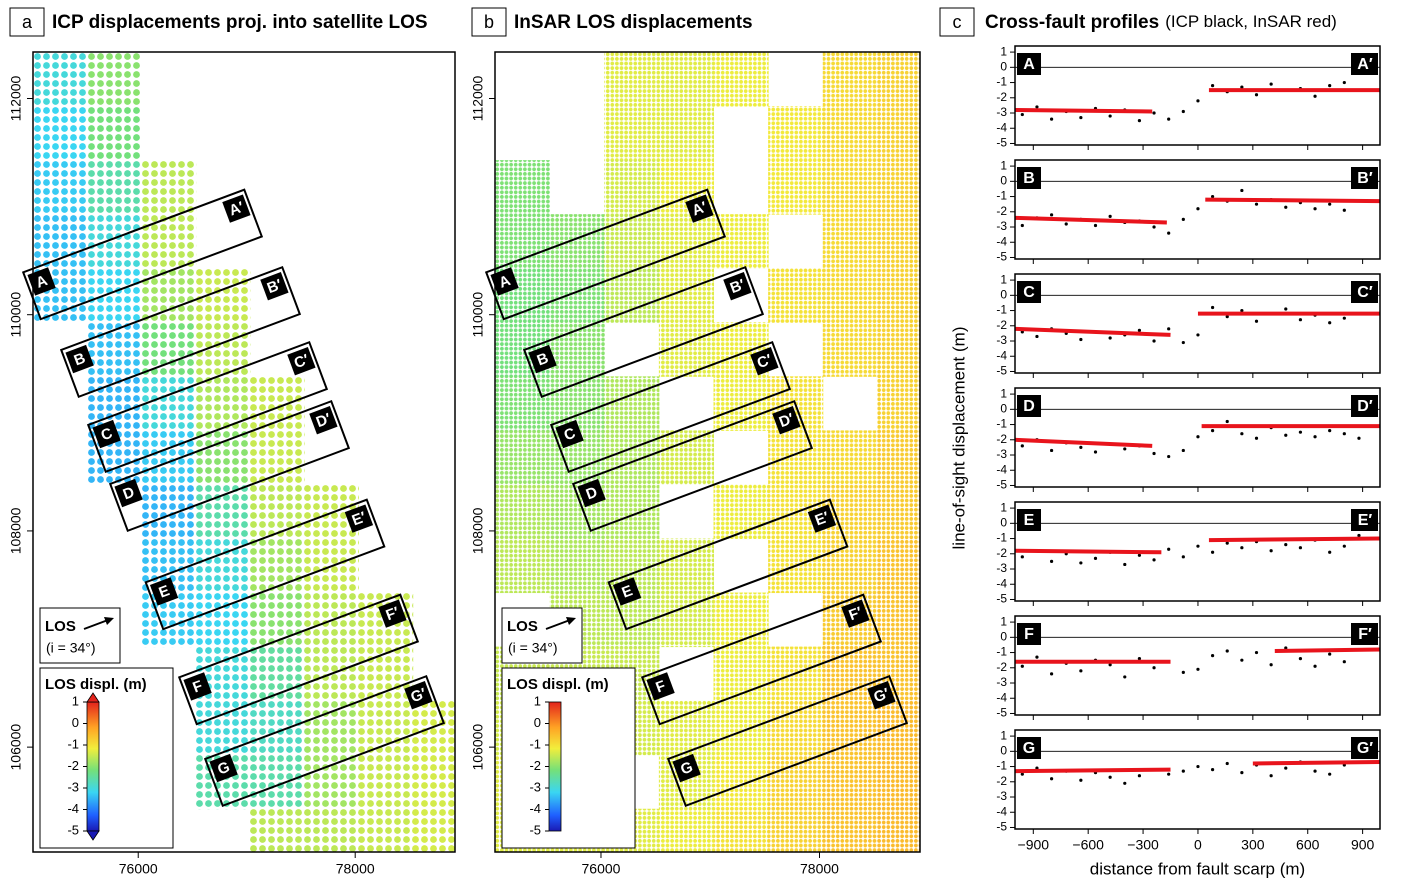  Describe the element at coordinates (106, 758) in the screenshot. I see `colorbar-box` at that location.